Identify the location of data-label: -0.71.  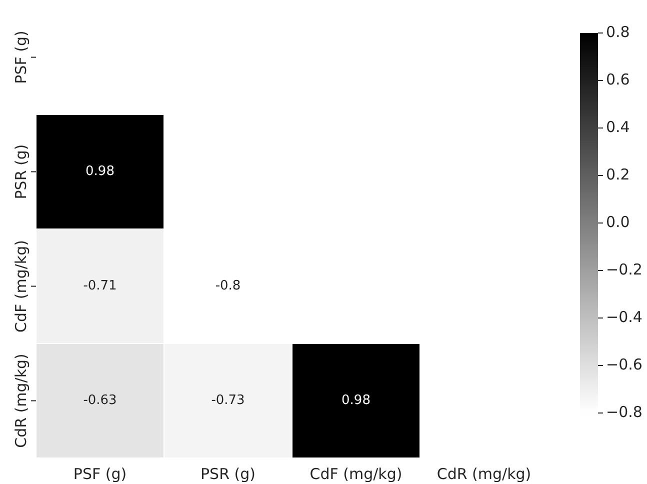
(100, 286).